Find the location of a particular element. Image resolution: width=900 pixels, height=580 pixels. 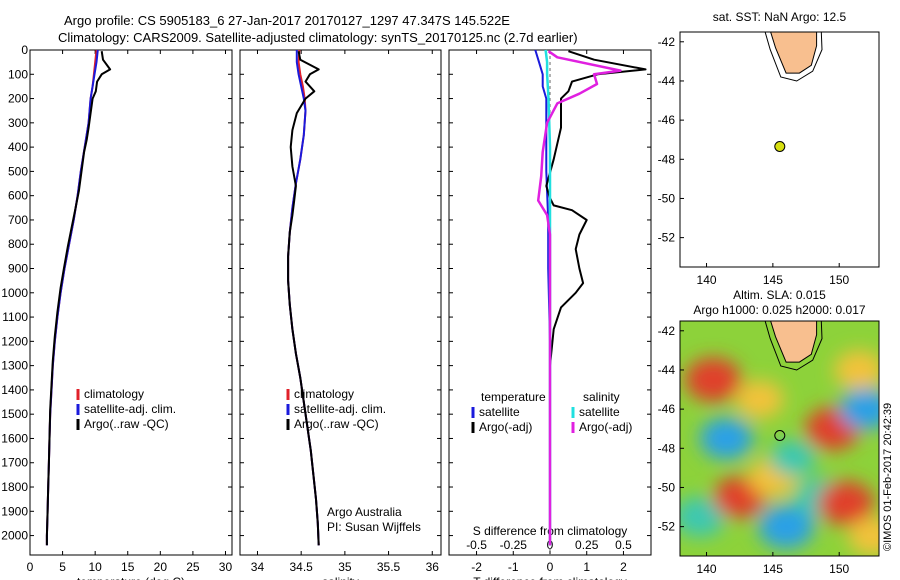

sla_map-frame is located at coordinates (779, 438).